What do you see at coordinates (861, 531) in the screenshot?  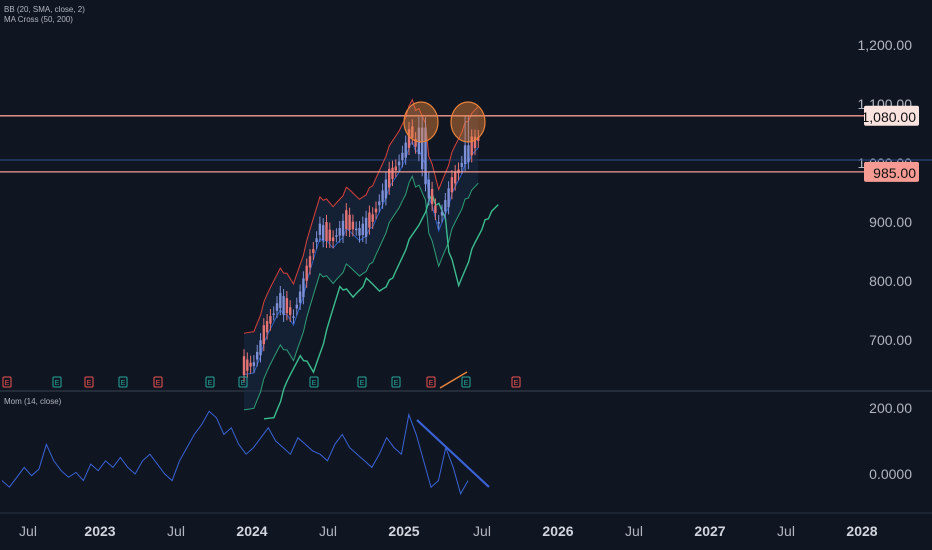 I see `time-tick-label: 2028` at bounding box center [861, 531].